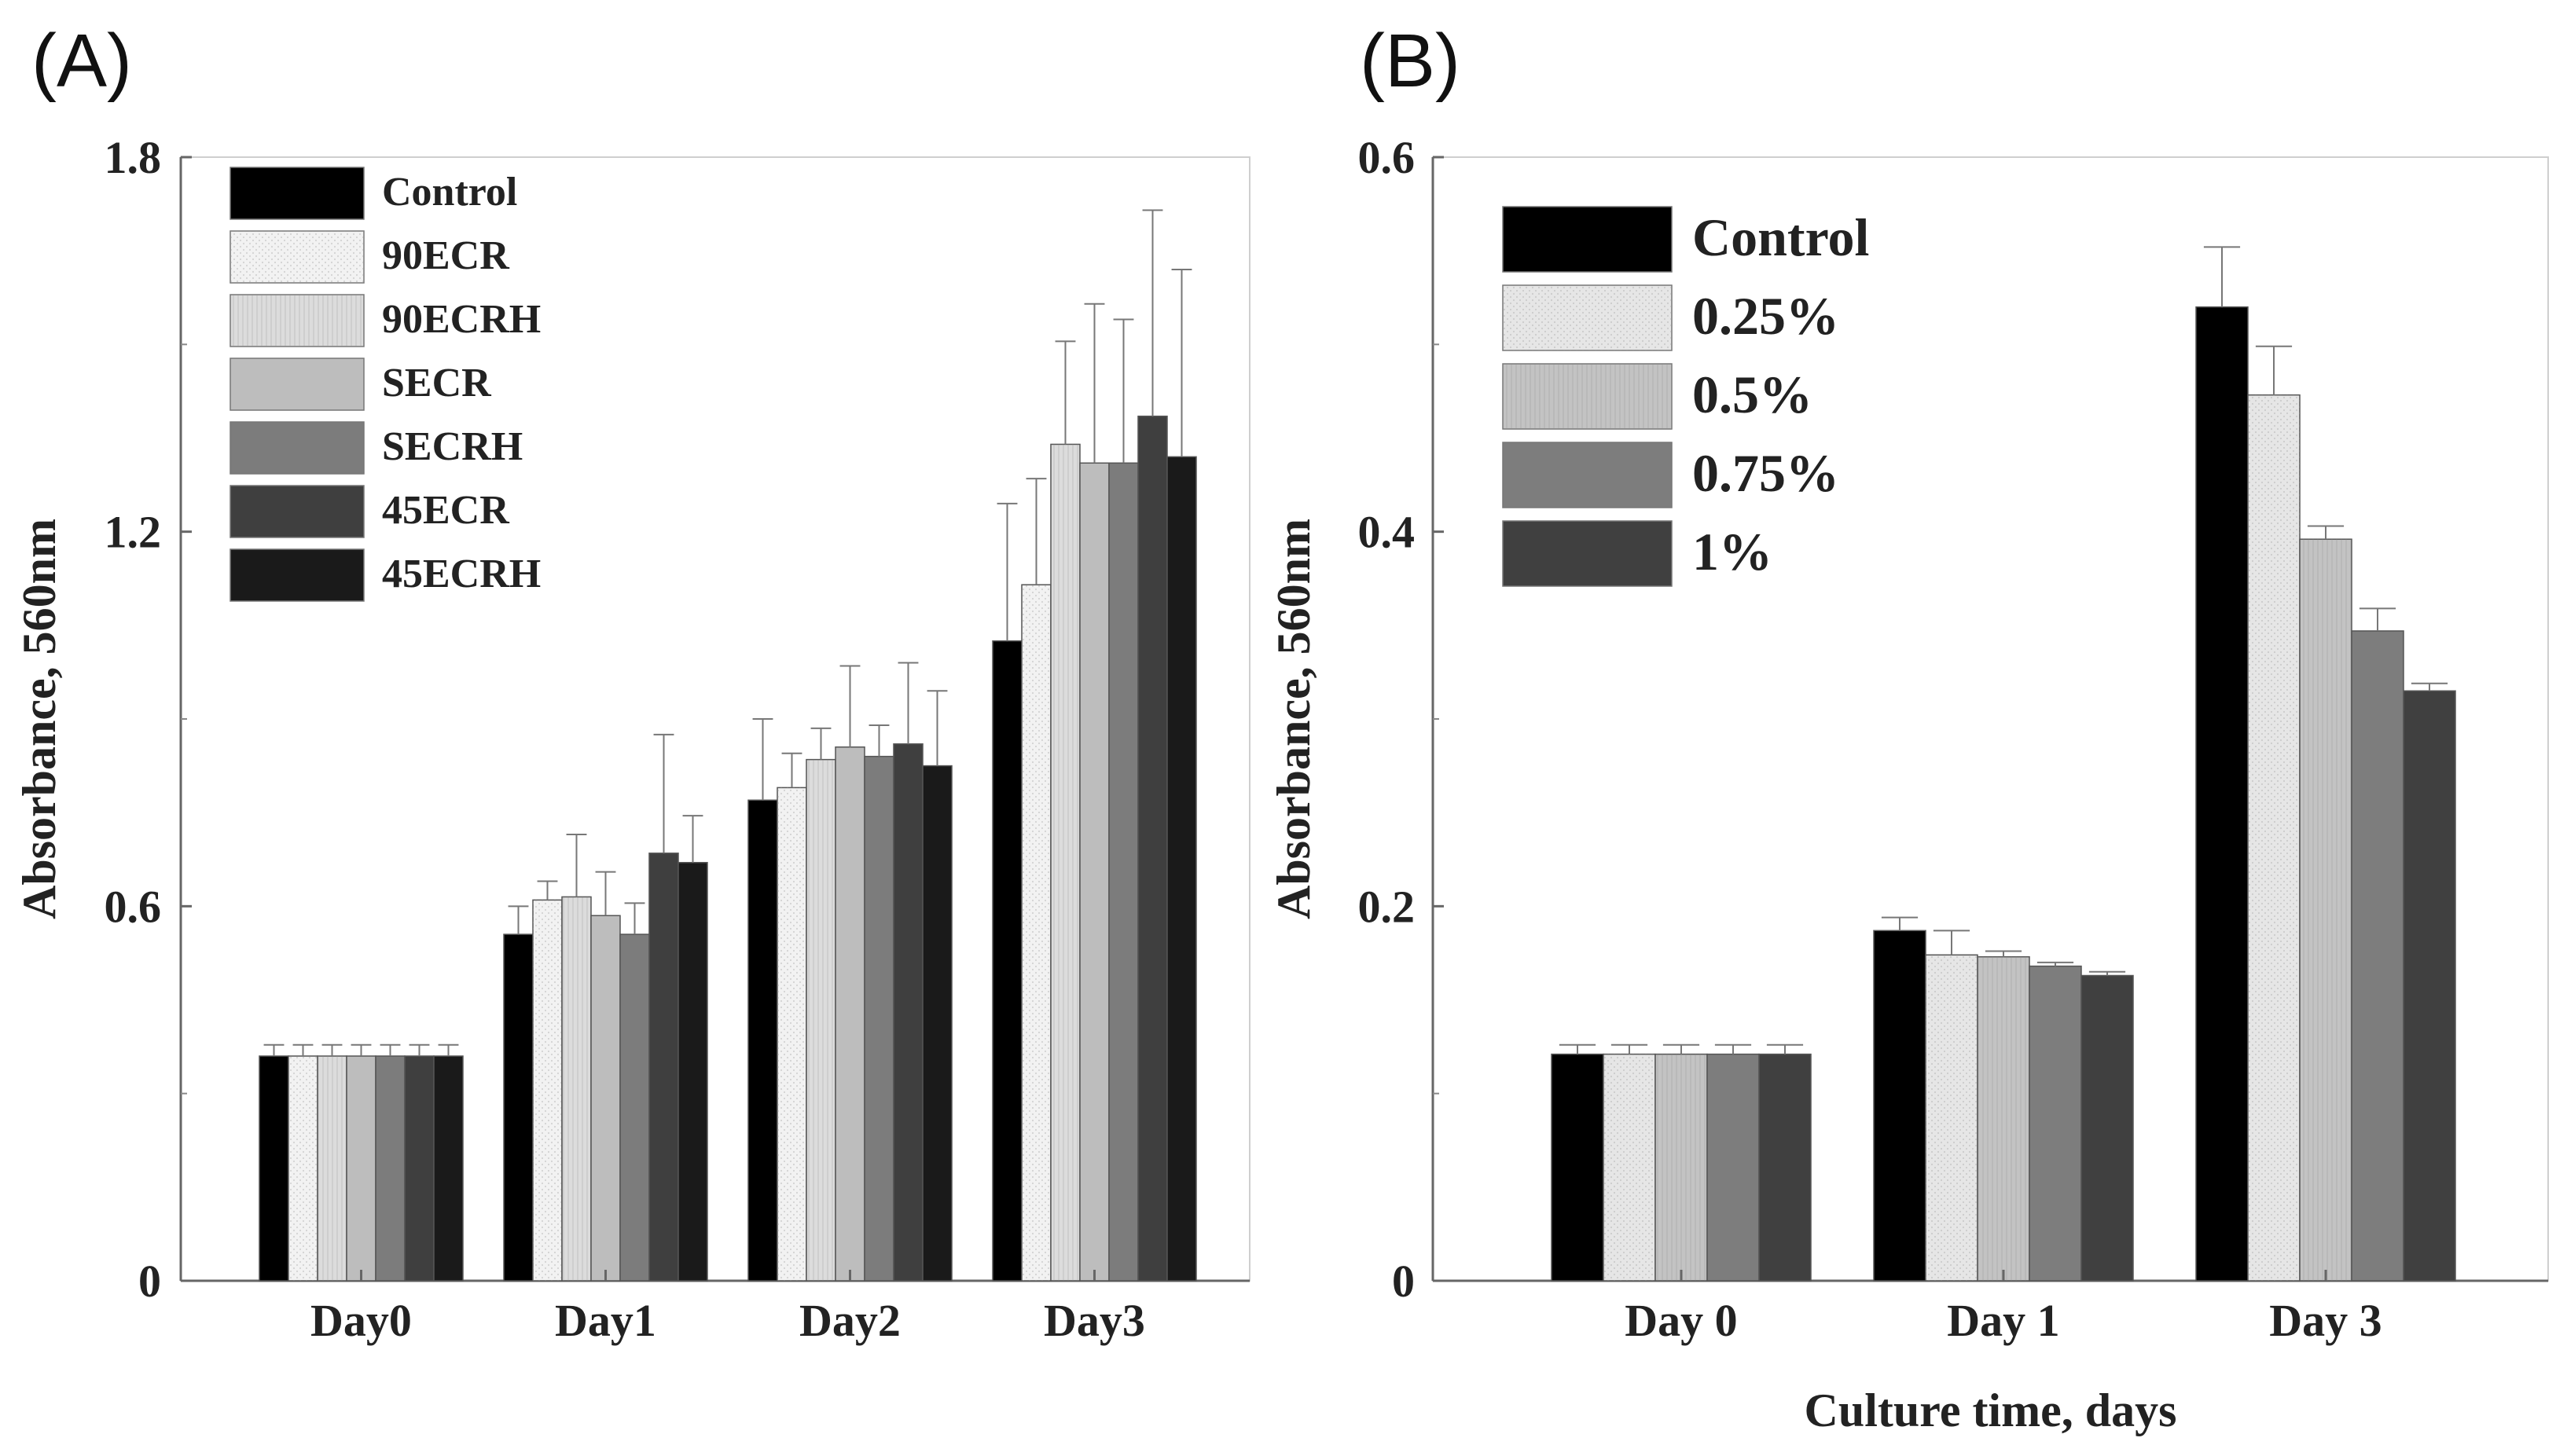  I want to click on x-tick-label-a: Day1, so click(605, 1320).